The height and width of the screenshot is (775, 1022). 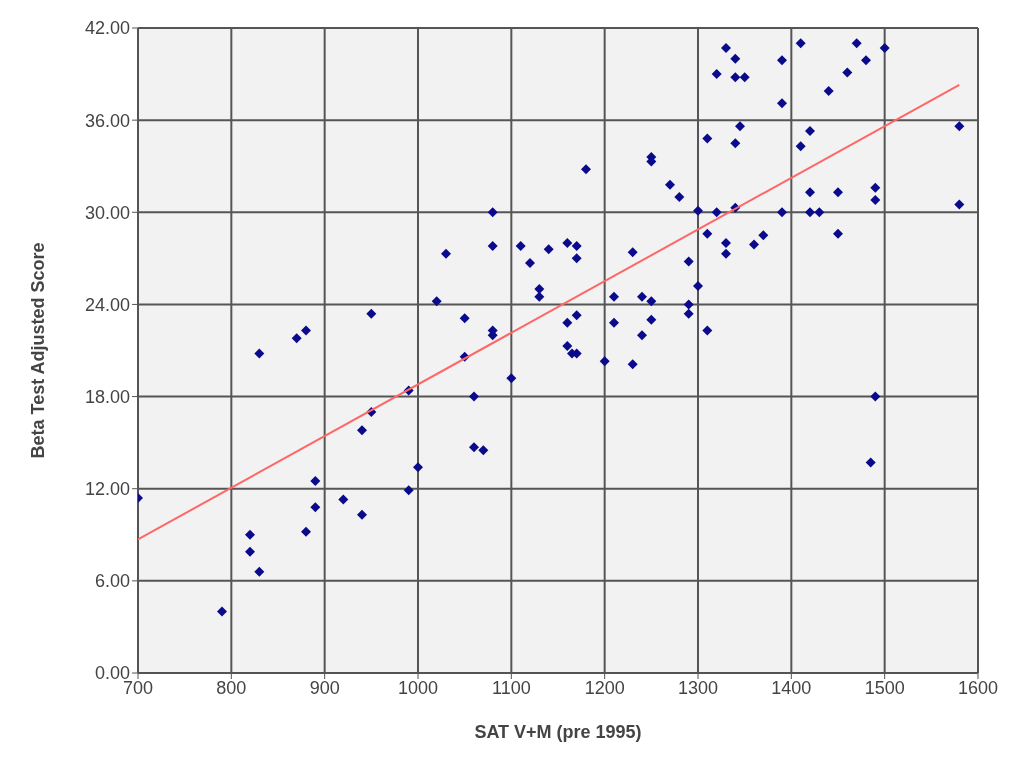 What do you see at coordinates (38, 350) in the screenshot?
I see `y-axis-title: Beta Test Adjusted Score` at bounding box center [38, 350].